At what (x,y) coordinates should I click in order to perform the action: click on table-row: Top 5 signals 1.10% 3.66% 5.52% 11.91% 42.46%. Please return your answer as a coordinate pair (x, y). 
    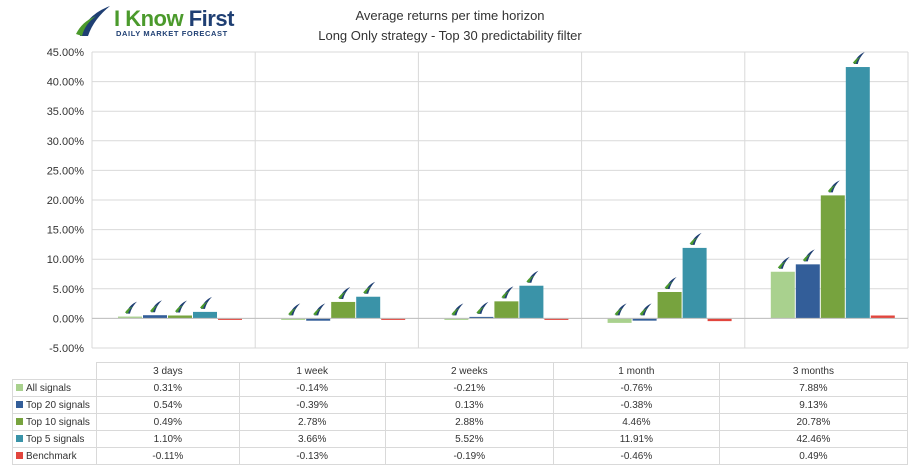
    Looking at the image, I should click on (460, 439).